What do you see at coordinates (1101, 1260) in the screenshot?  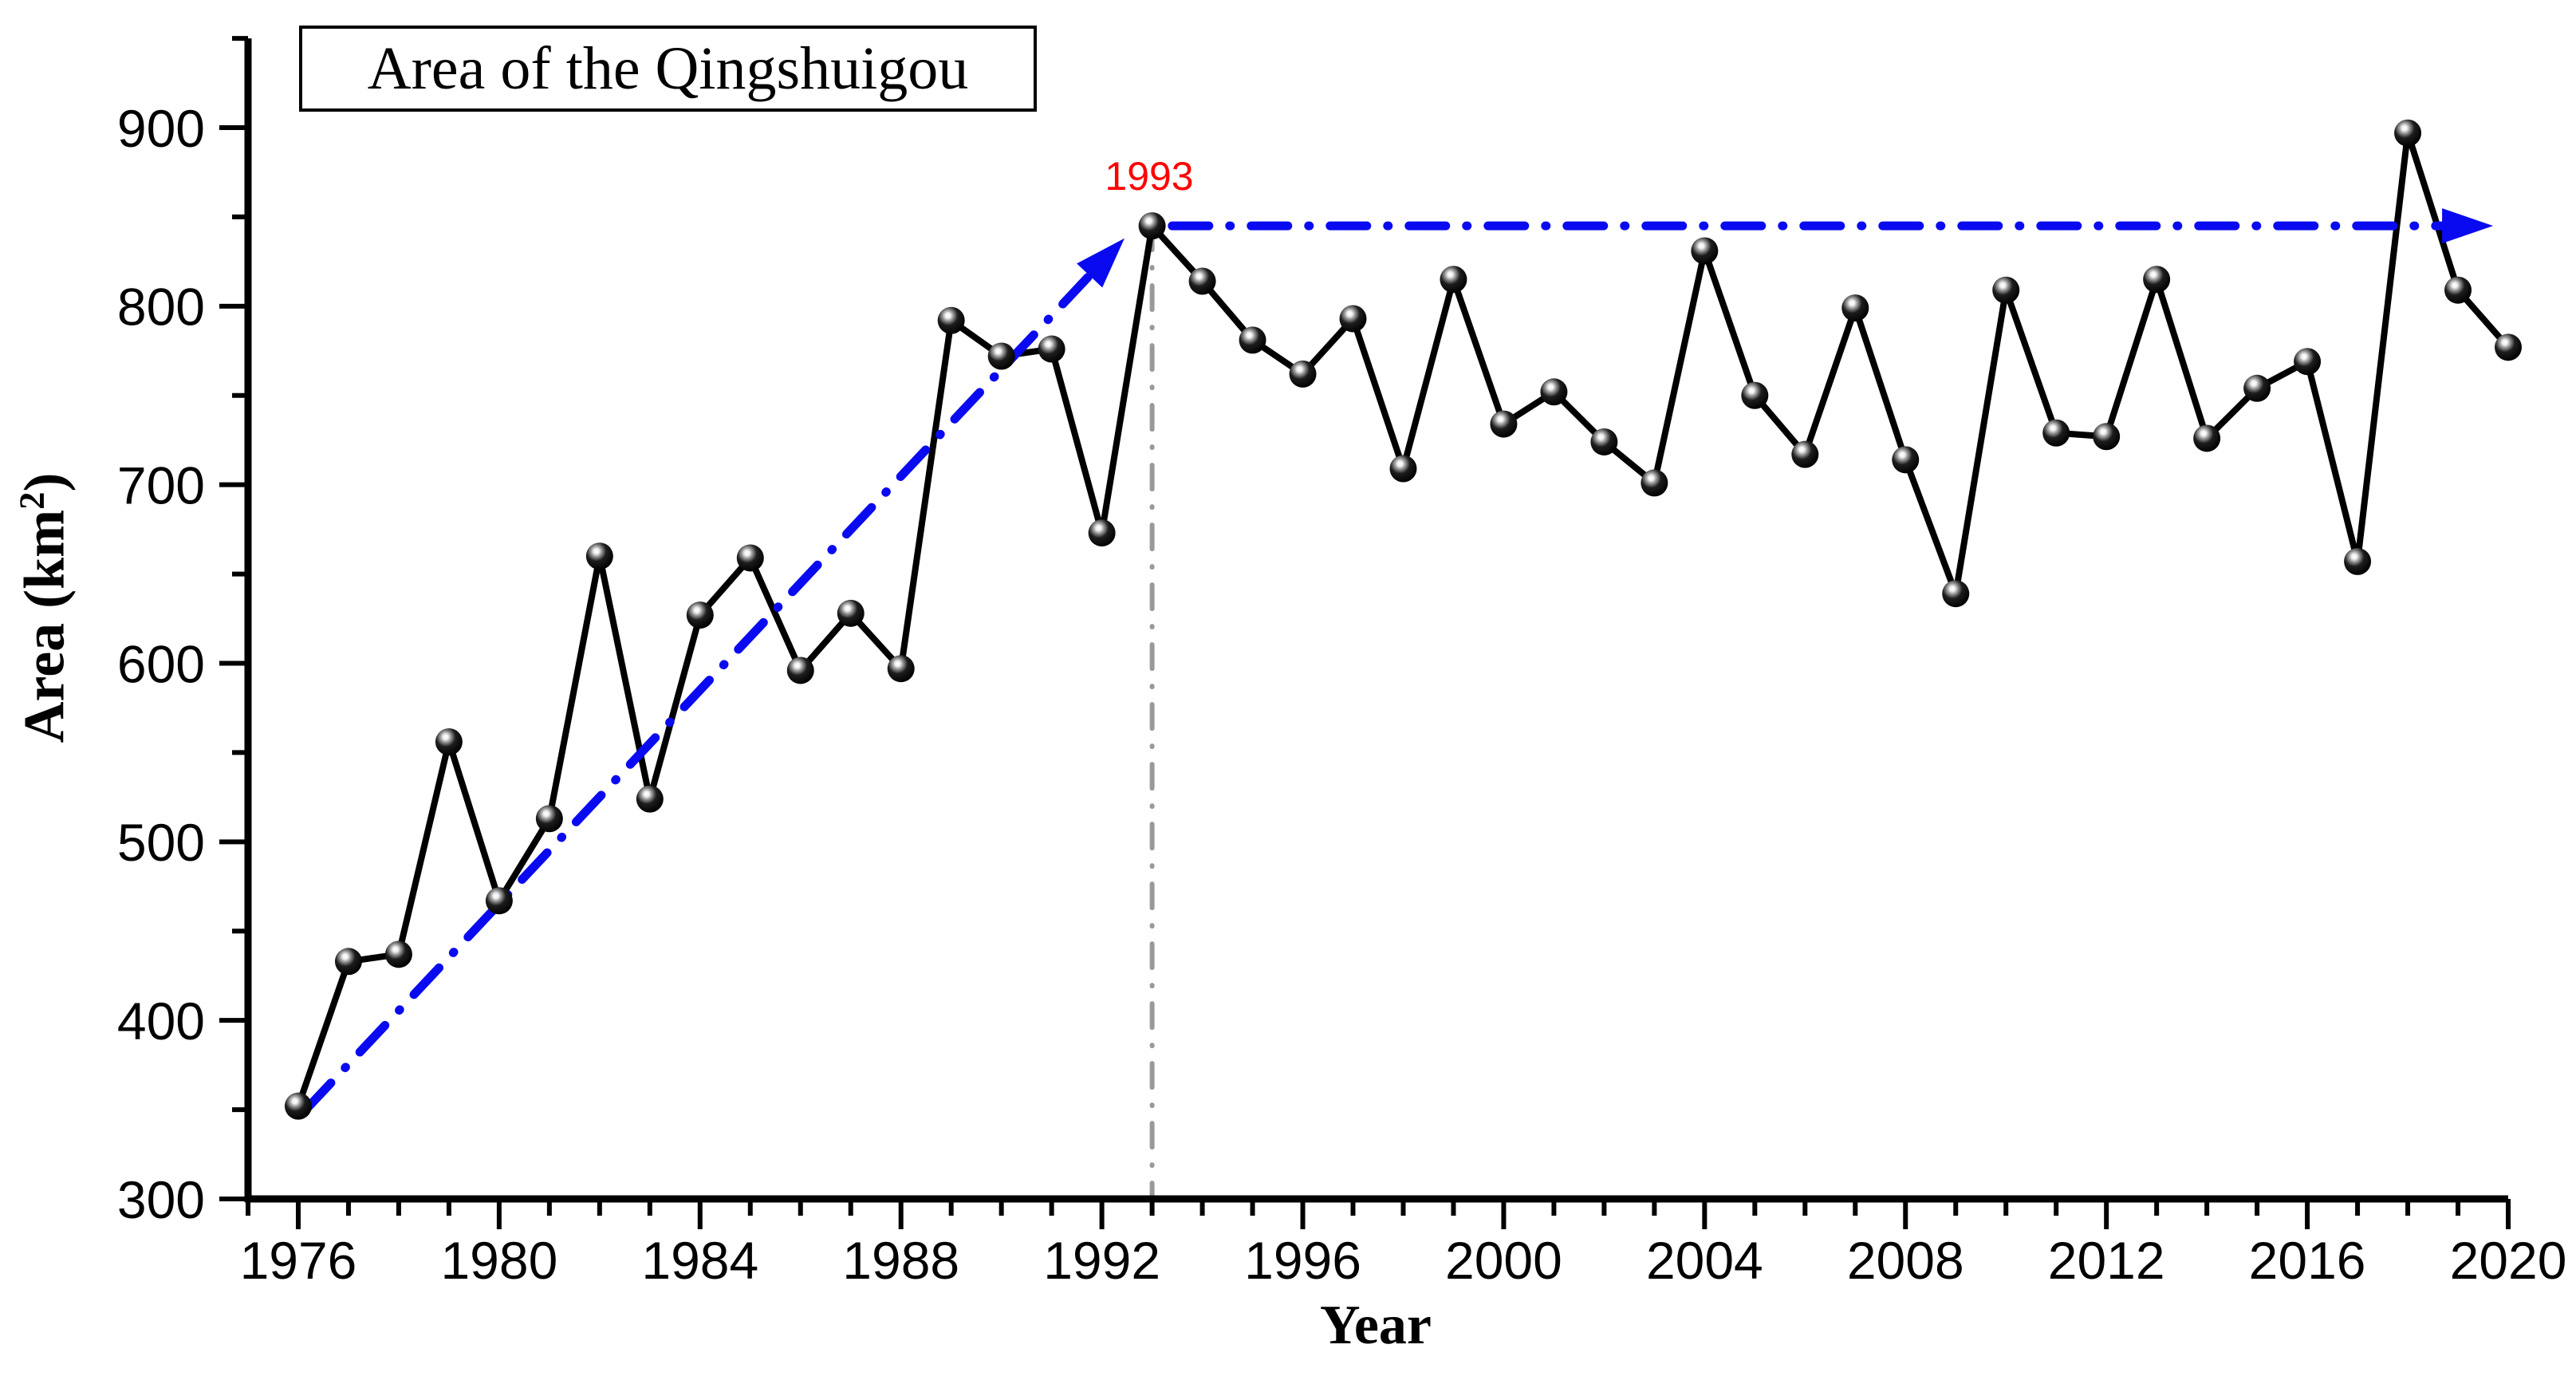 I see `x-tick-label: 1992` at bounding box center [1101, 1260].